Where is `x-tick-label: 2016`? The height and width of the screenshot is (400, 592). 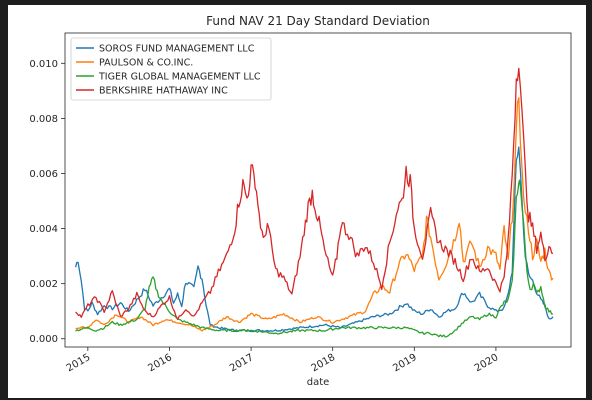
x-tick-label: 2016 is located at coordinates (160, 363).